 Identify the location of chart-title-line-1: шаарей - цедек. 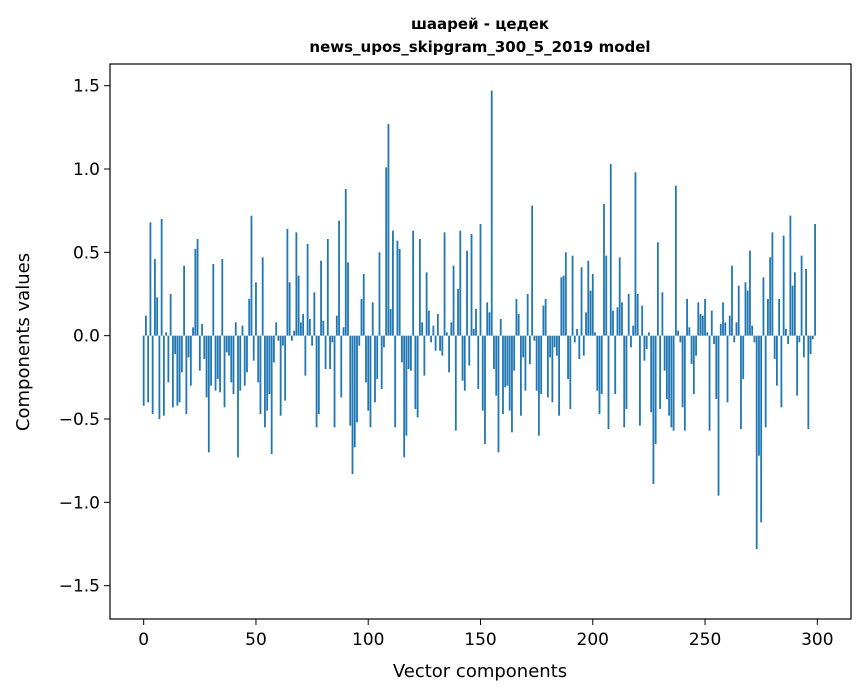
(480, 24).